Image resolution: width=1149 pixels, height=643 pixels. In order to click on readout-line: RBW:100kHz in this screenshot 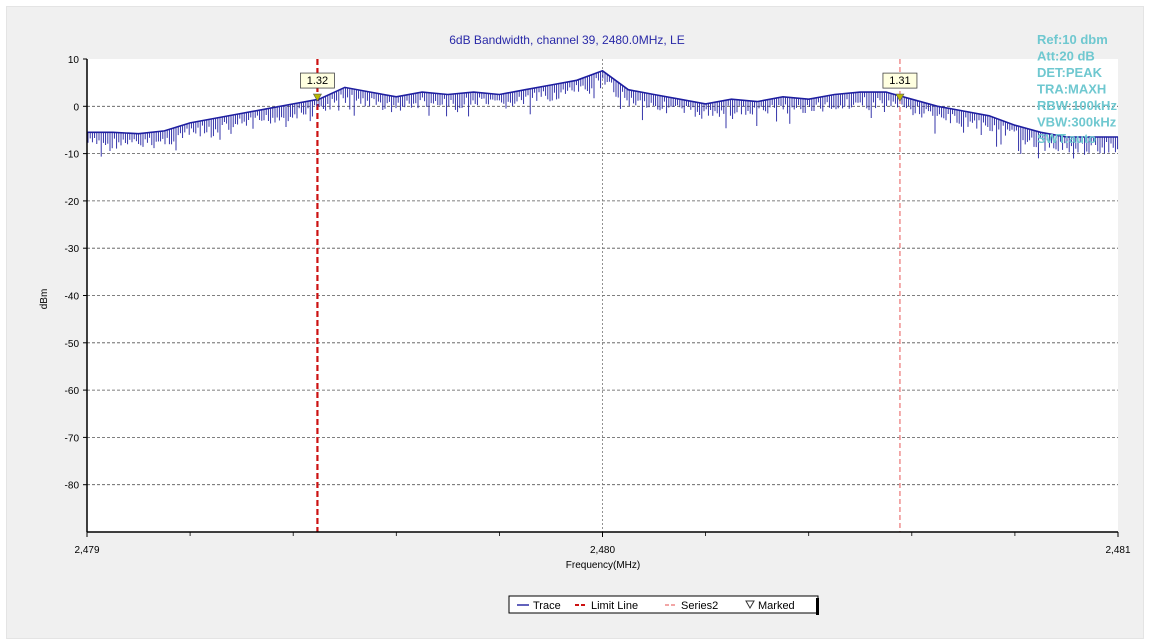, I will do `click(1077, 105)`.